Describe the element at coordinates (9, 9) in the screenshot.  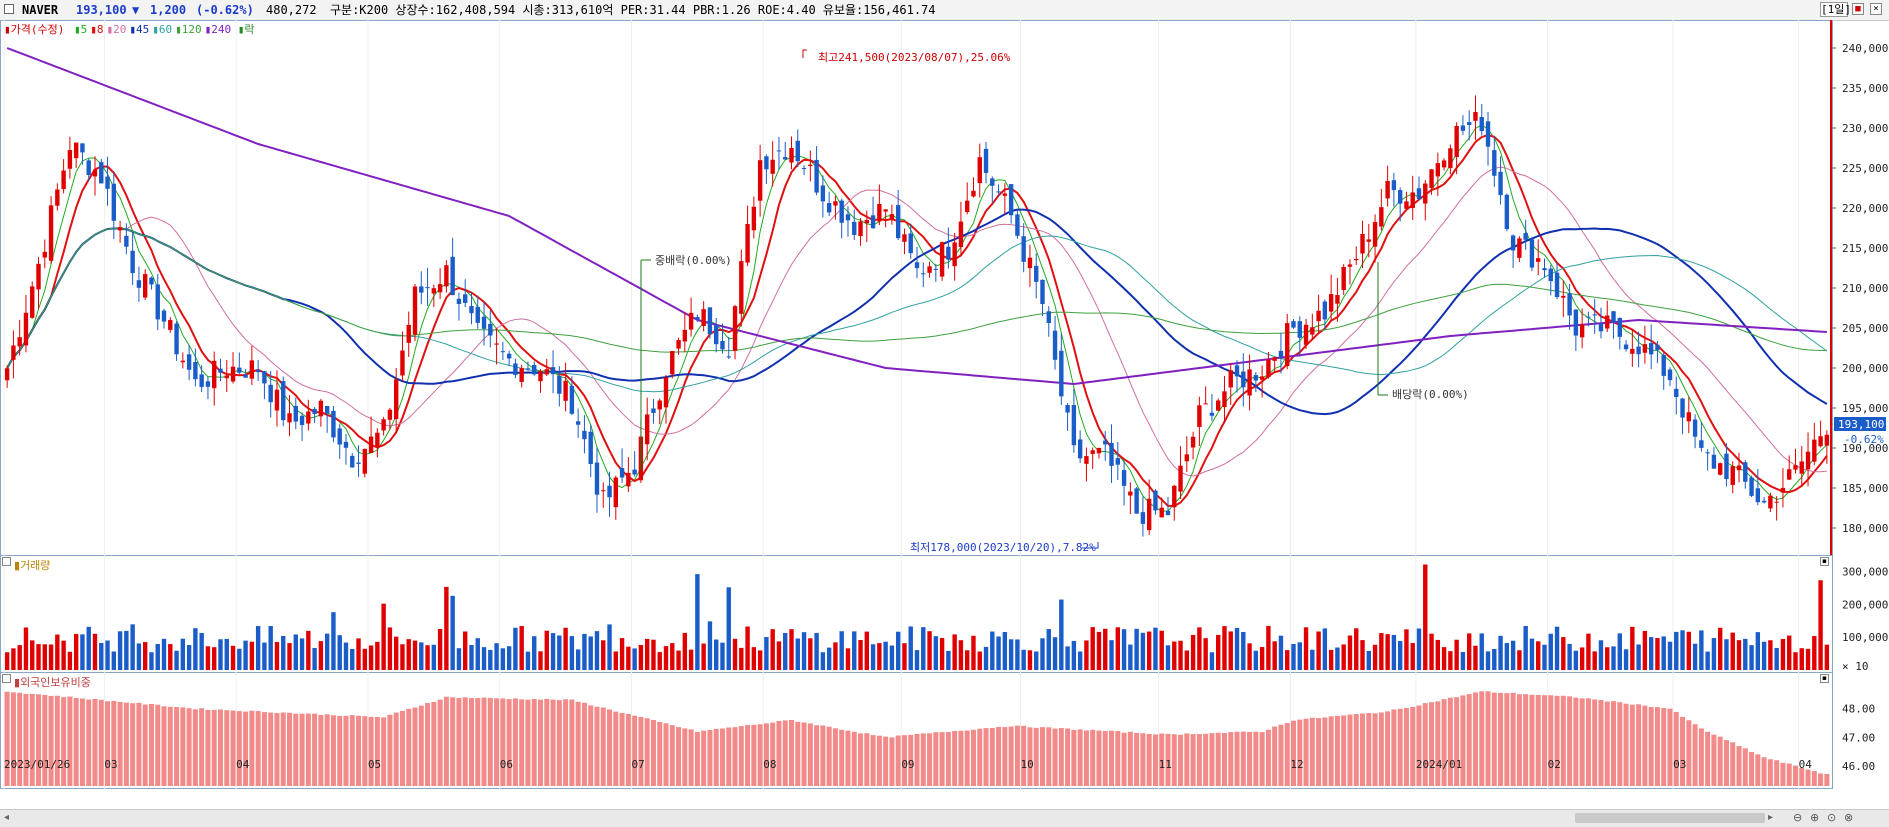
I see `select-checkbox` at that location.